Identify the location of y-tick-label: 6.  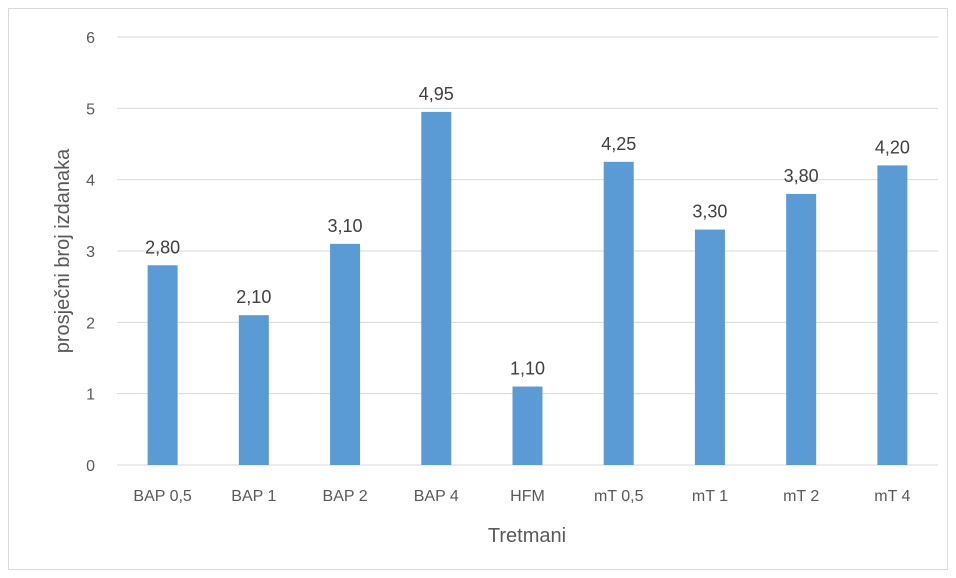
(90, 38).